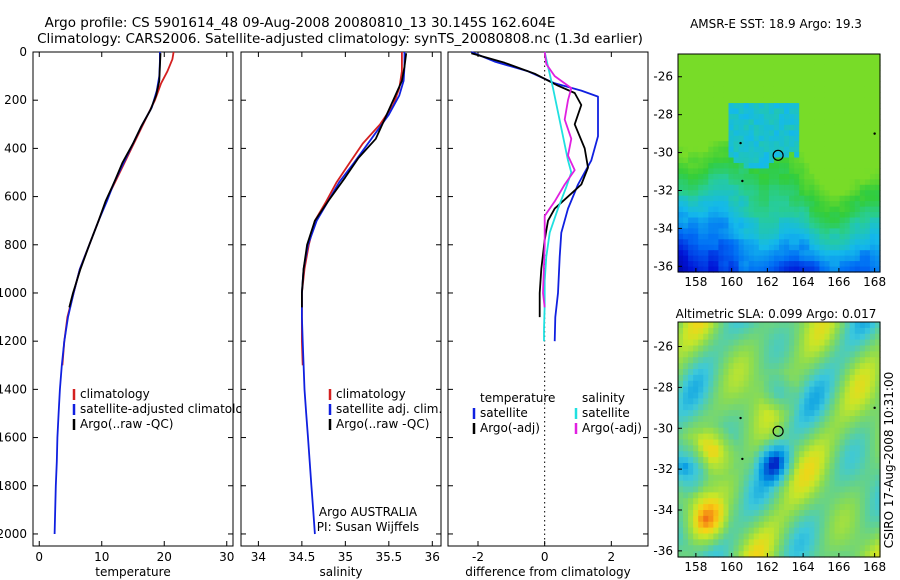  What do you see at coordinates (13, 341) in the screenshot?
I see `y-tick-label: 1200` at bounding box center [13, 341].